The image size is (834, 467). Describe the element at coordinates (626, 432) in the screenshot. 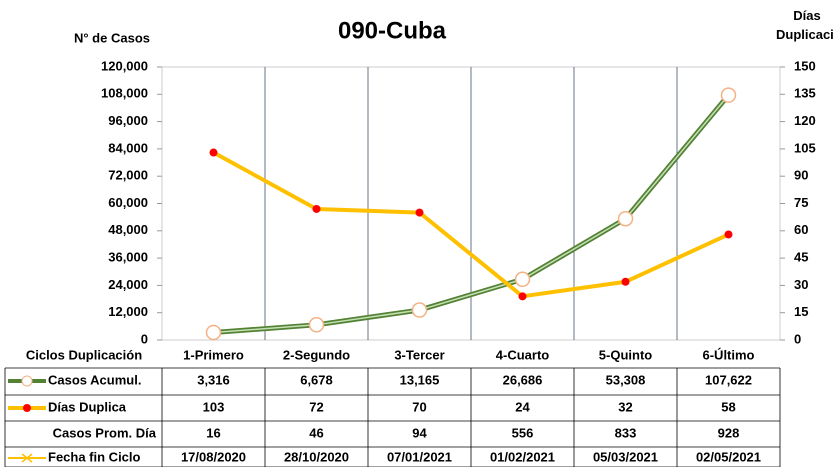

I see `table-cell: 833` at that location.